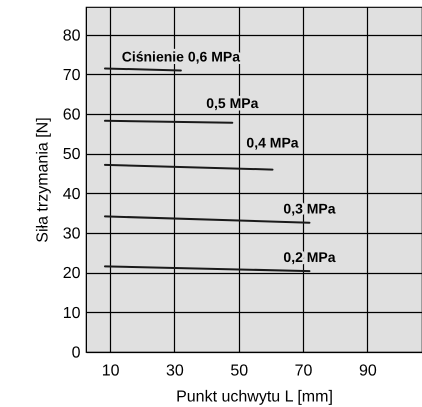 This screenshot has height=407, width=422. Describe the element at coordinates (254, 397) in the screenshot. I see `x-axis-title: Punkt uchwytu L [mm]` at that location.